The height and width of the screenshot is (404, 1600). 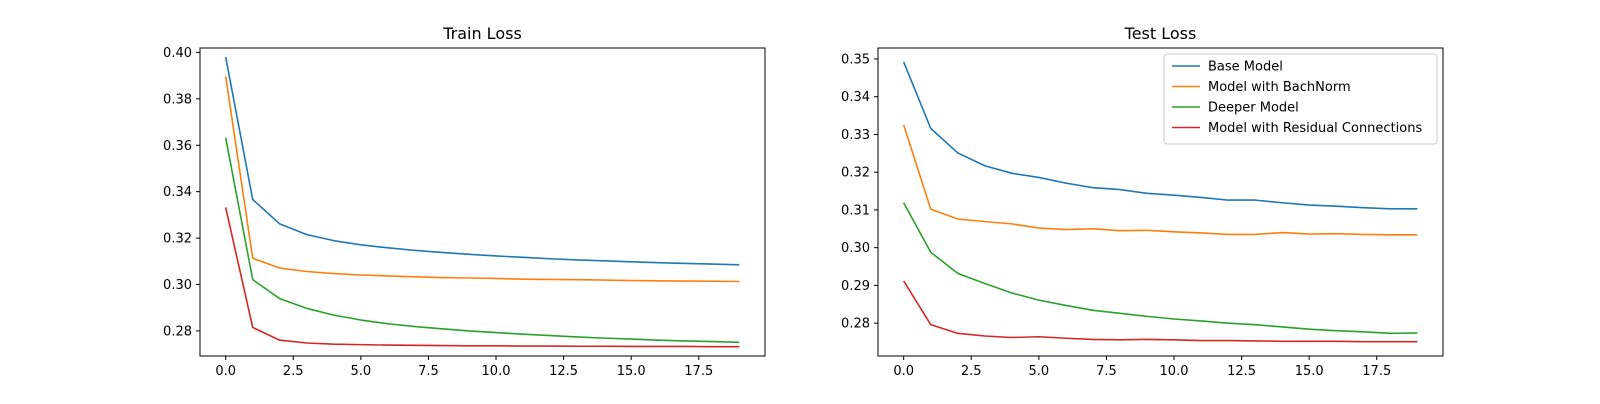 I want to click on legend-label-model-with-bachnorm: Model with BachNorm, so click(x=1279, y=87).